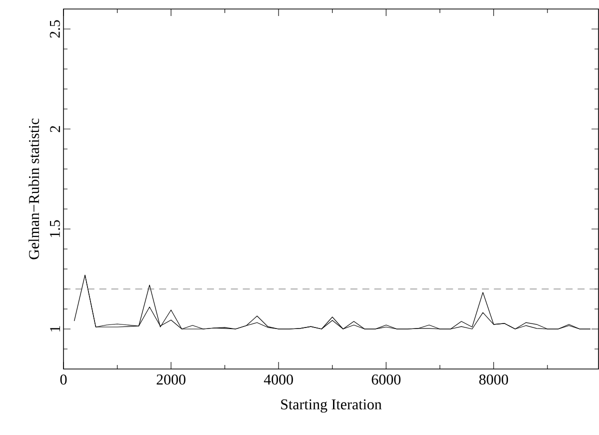 Image resolution: width=599 pixels, height=435 pixels. What do you see at coordinates (278, 379) in the screenshot?
I see `x-tick-label: 4000` at bounding box center [278, 379].